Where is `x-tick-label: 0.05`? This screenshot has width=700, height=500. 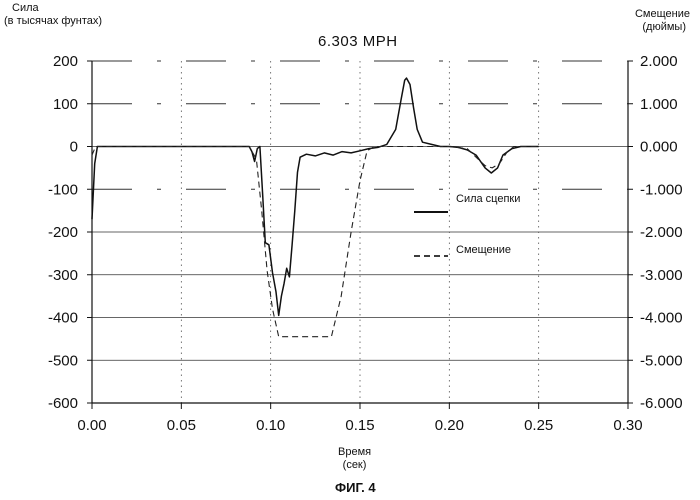
x-tick-label: 0.05 is located at coordinates (181, 425).